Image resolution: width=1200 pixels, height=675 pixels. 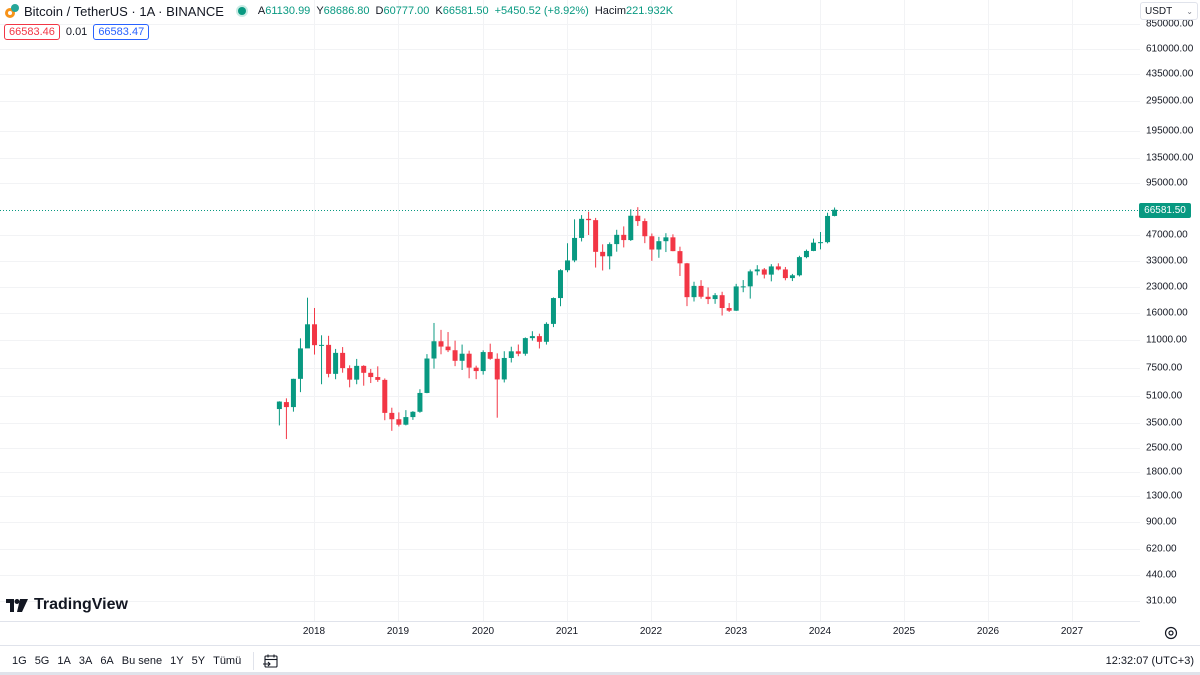 What do you see at coordinates (42, 660) in the screenshot?
I see `range-5g: 5G` at bounding box center [42, 660].